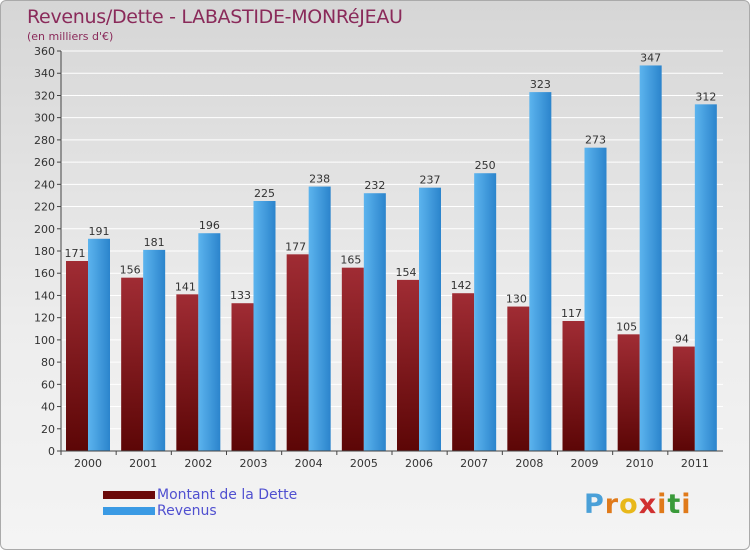 Image resolution: width=750 pixels, height=550 pixels. What do you see at coordinates (130, 270) in the screenshot?
I see `debt-value-label: 156` at bounding box center [130, 270].